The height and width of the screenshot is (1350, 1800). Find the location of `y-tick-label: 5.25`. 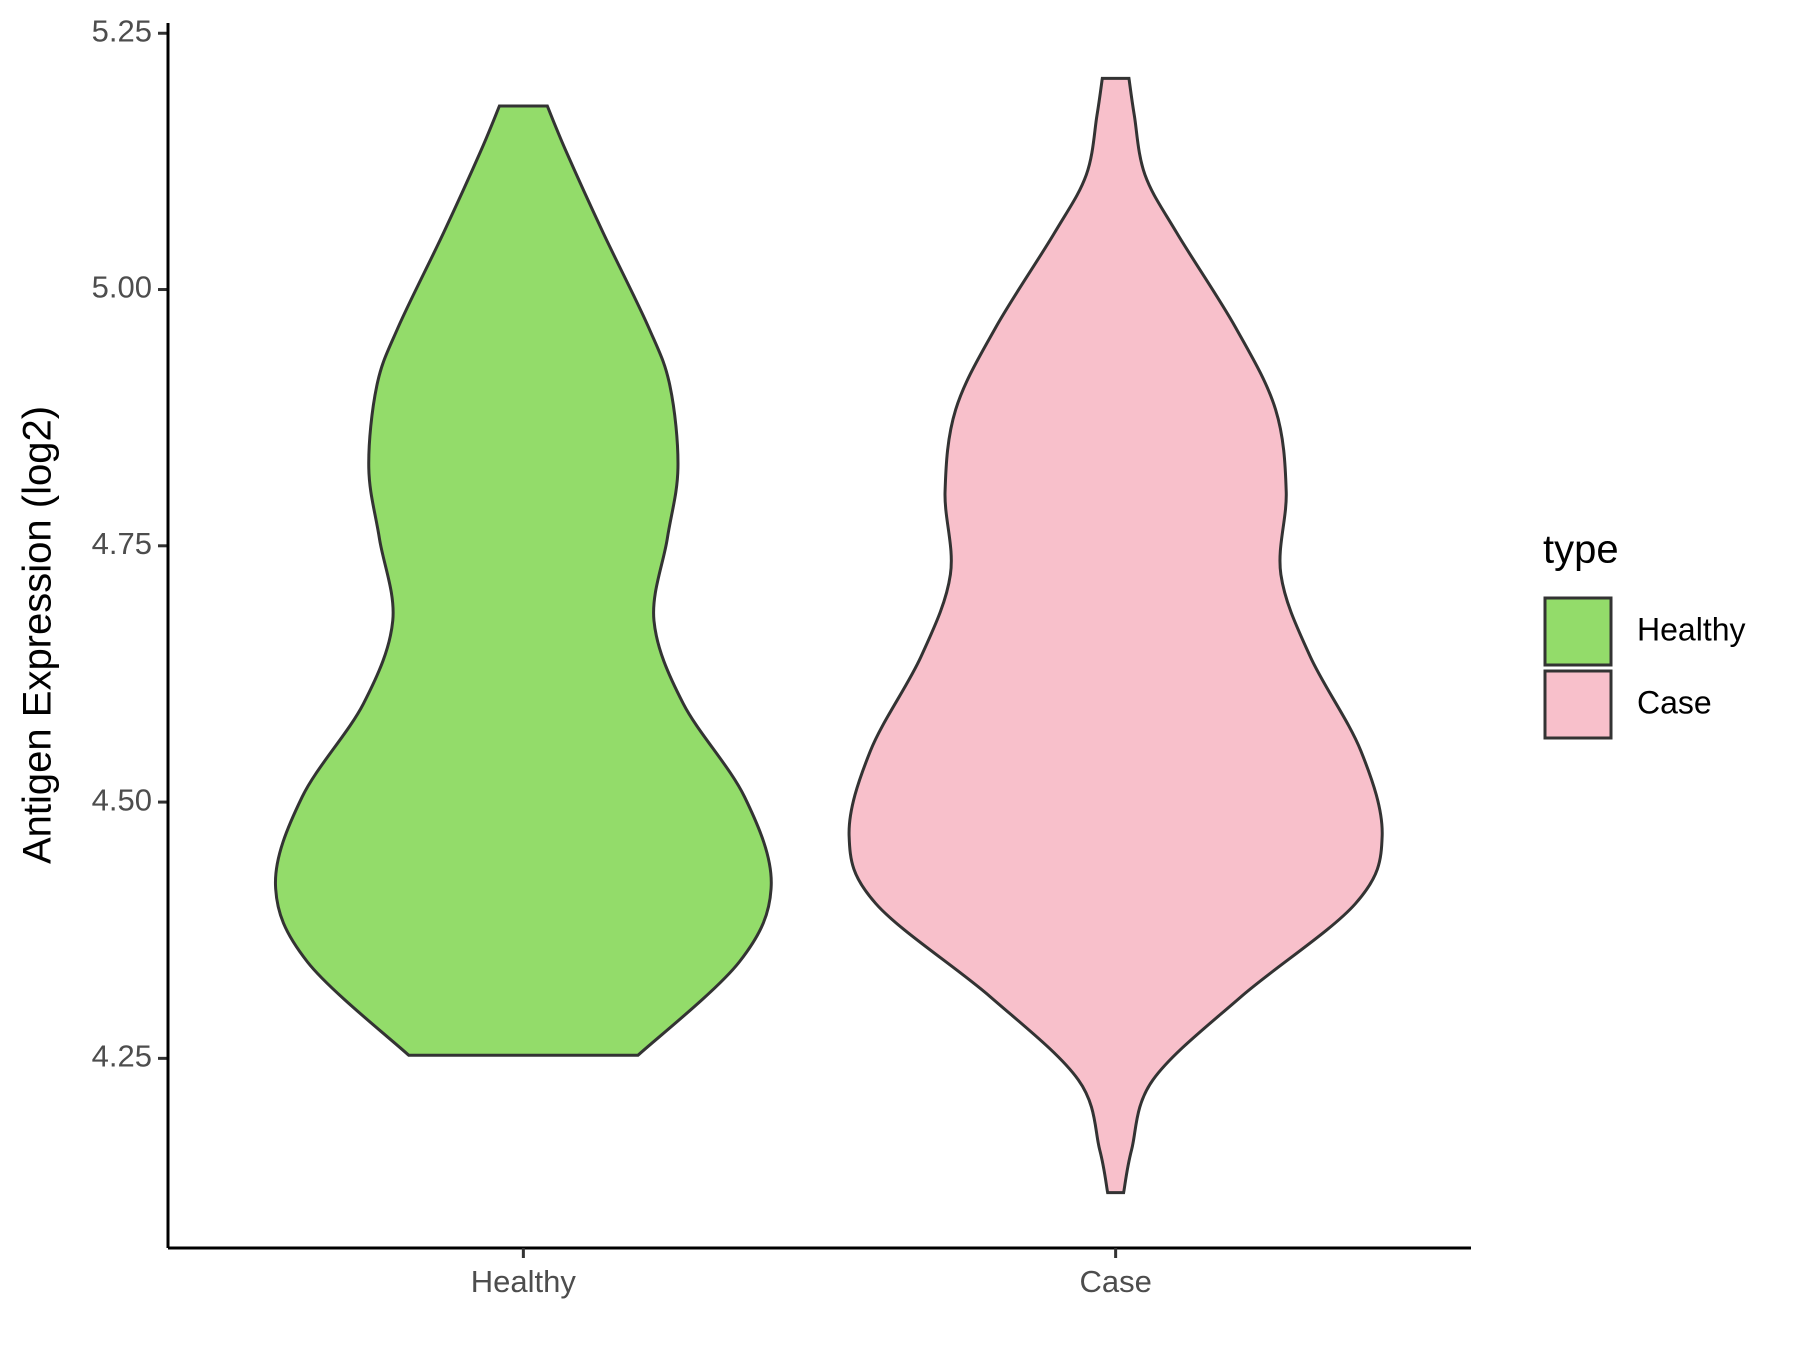

y-tick-label: 5.25 is located at coordinates (122, 30).